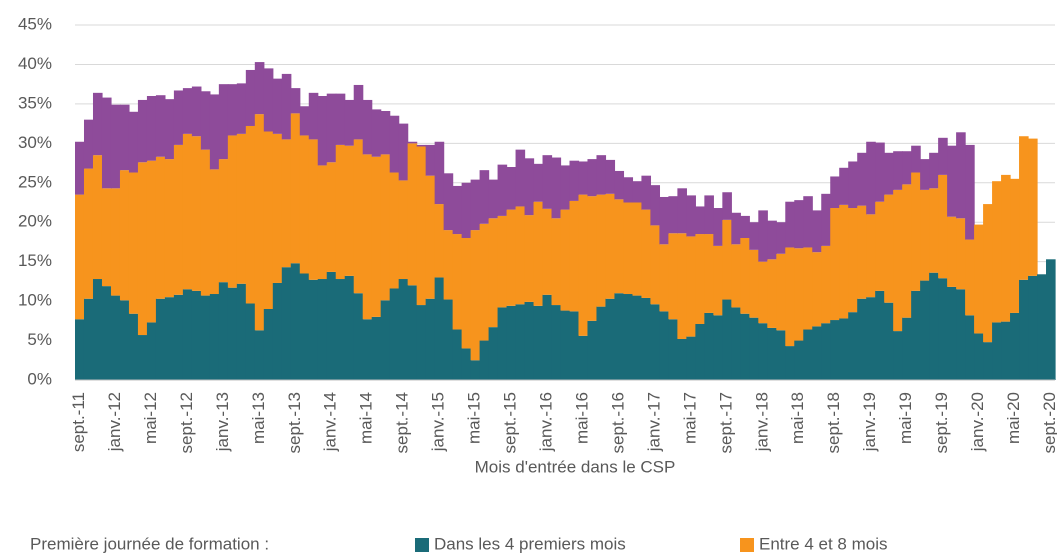  What do you see at coordinates (575, 466) in the screenshot?
I see `x-axis-label: Mois d'entrée dans le CSP` at bounding box center [575, 466].